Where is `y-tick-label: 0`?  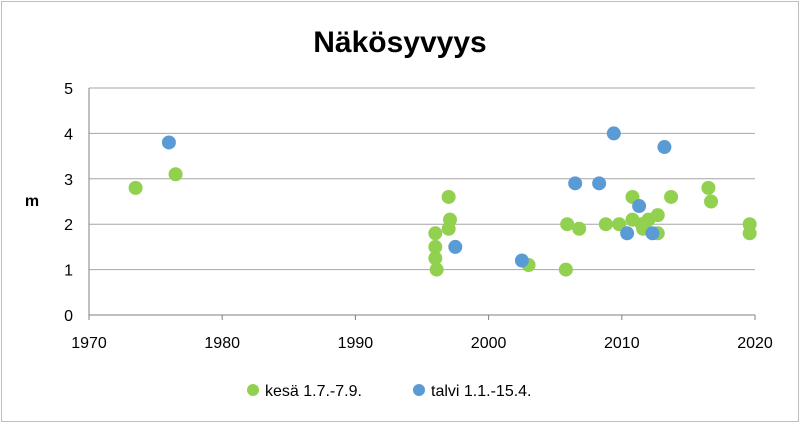
y-tick-label: 0 is located at coordinates (68, 316).